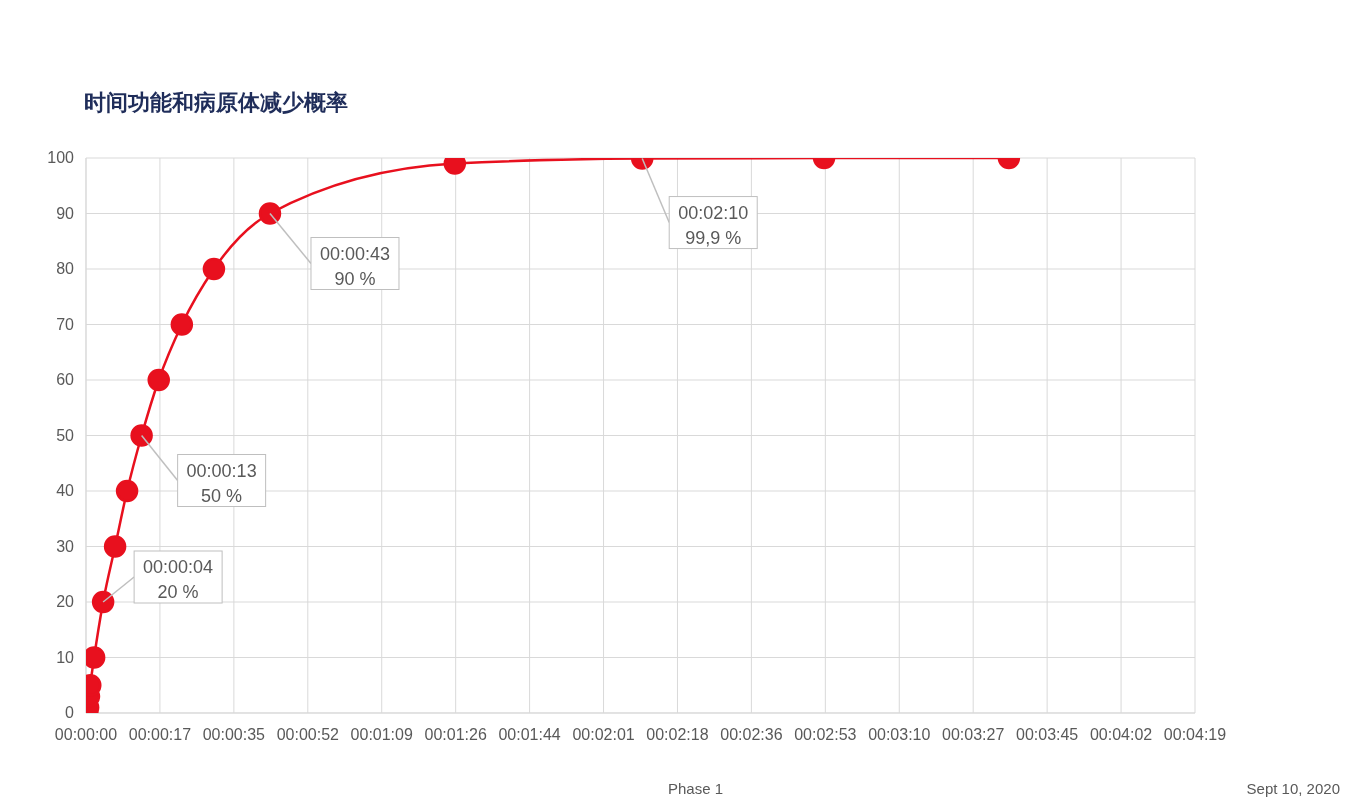 The width and height of the screenshot is (1358, 809). What do you see at coordinates (825, 735) in the screenshot?
I see `x-tick-label: 00:02:53` at bounding box center [825, 735].